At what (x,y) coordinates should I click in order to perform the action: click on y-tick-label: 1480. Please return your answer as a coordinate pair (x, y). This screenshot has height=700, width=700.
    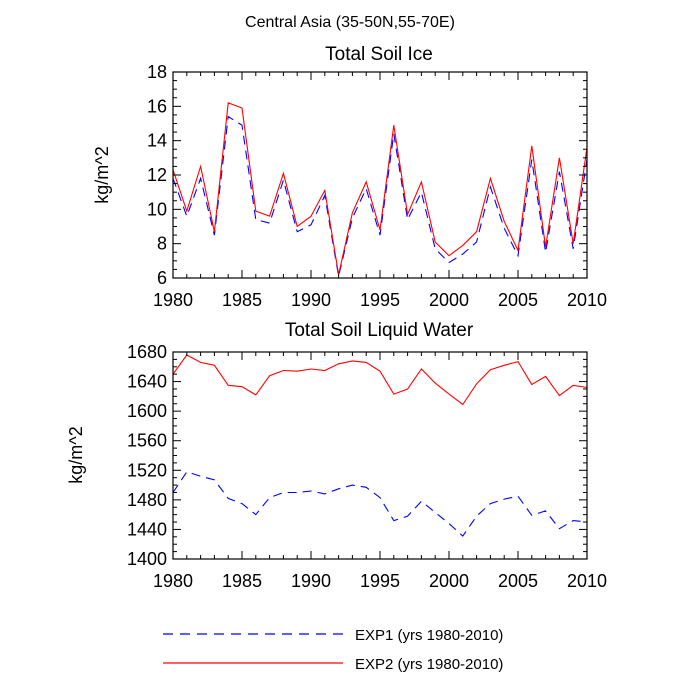
    Looking at the image, I should click on (147, 500).